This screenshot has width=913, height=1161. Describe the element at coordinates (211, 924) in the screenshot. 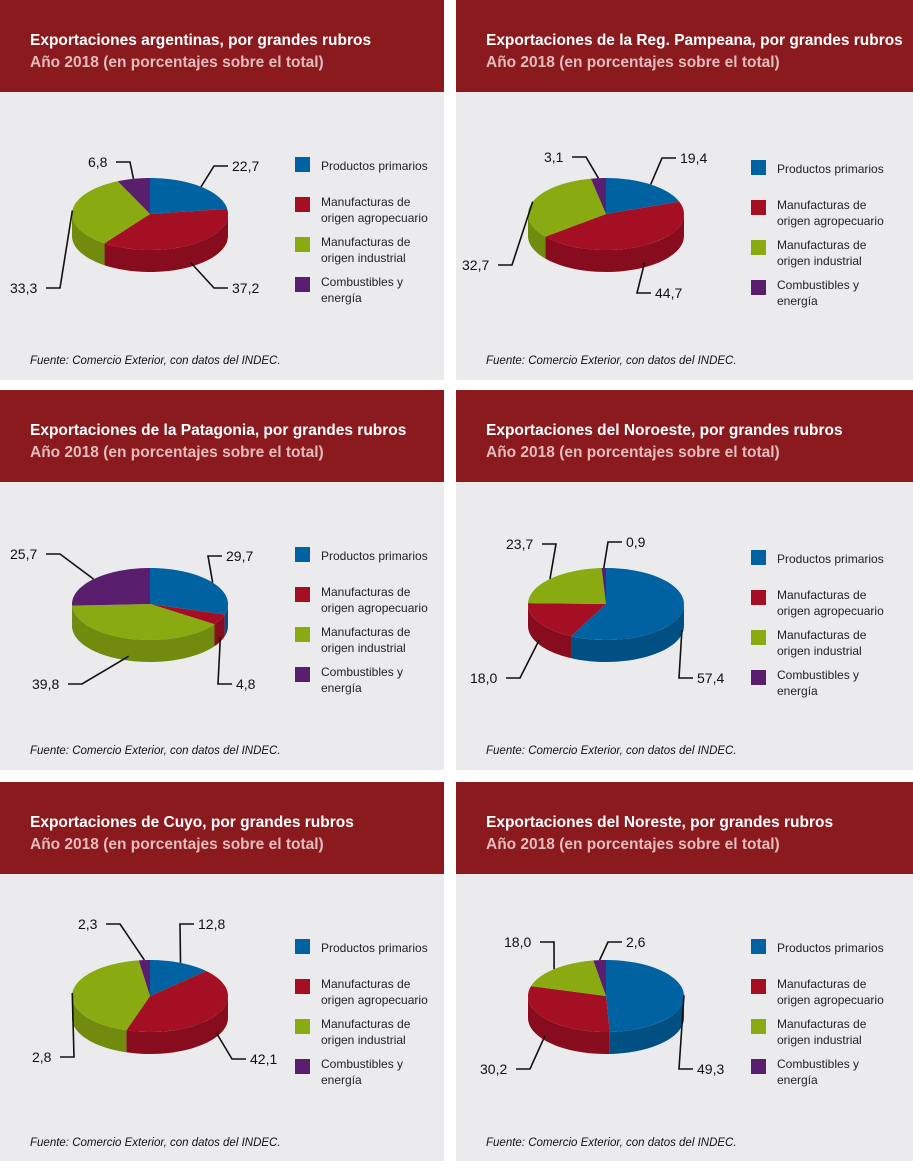

I see `data-label-primarios: 12,8` at that location.